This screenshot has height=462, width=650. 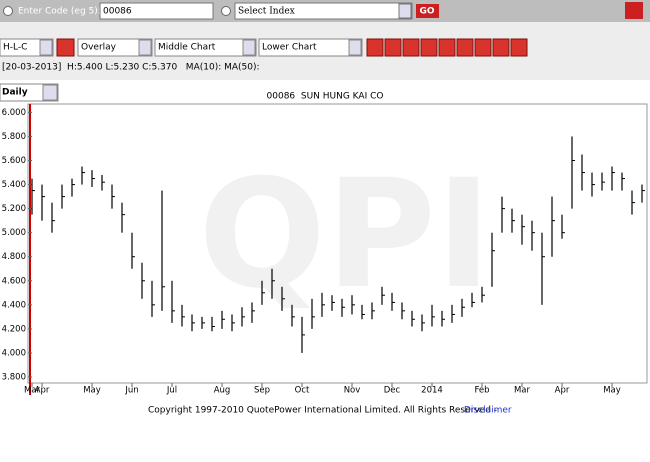 What do you see at coordinates (15, 48) in the screenshot?
I see `style-text: H-L-C` at bounding box center [15, 48].